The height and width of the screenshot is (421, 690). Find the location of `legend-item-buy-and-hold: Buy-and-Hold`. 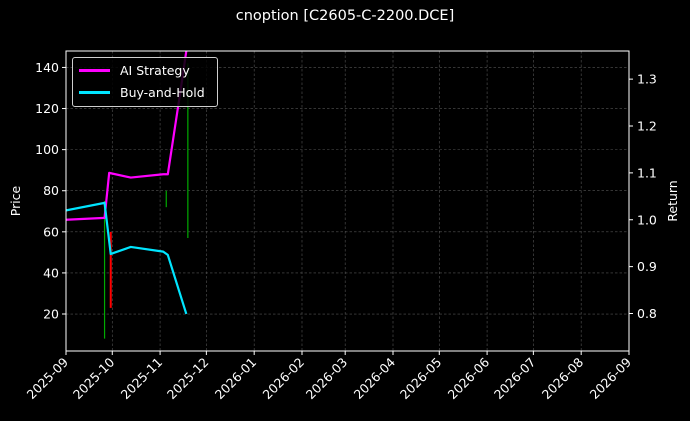

legend-item-buy-and-hold: Buy-and-Hold is located at coordinates (142, 92).